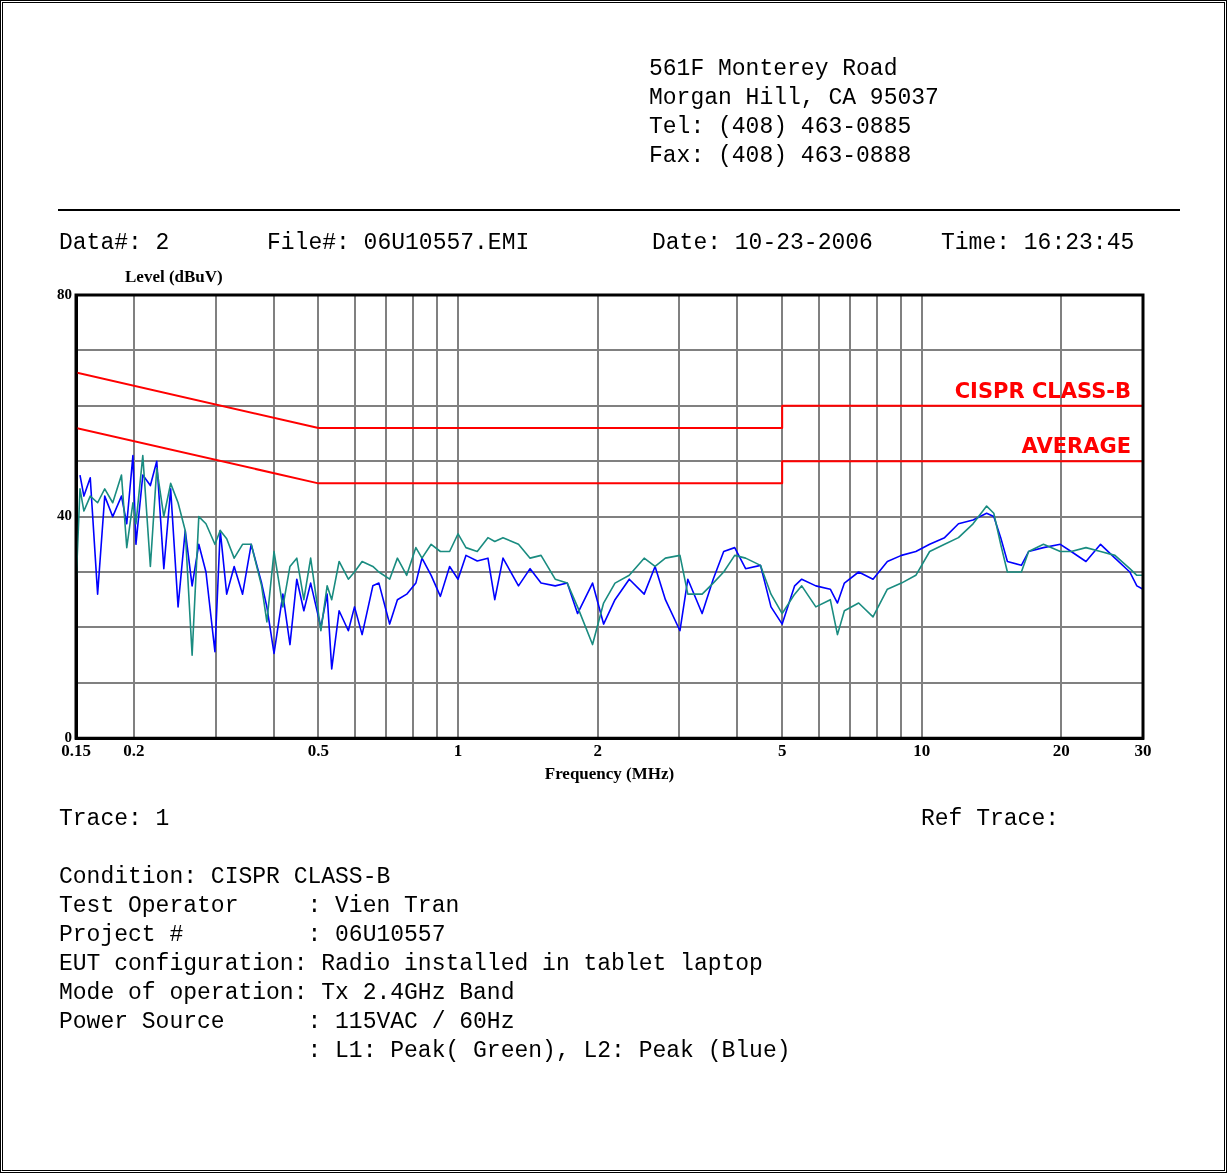 The image size is (1227, 1173). What do you see at coordinates (1061, 750) in the screenshot?
I see `x-tick-label: 20` at bounding box center [1061, 750].